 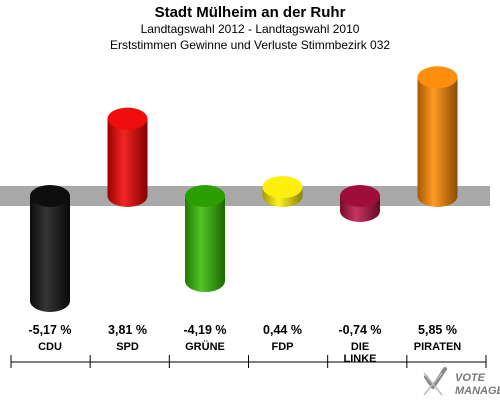 I want to click on bar-fdp, so click(x=282, y=191).